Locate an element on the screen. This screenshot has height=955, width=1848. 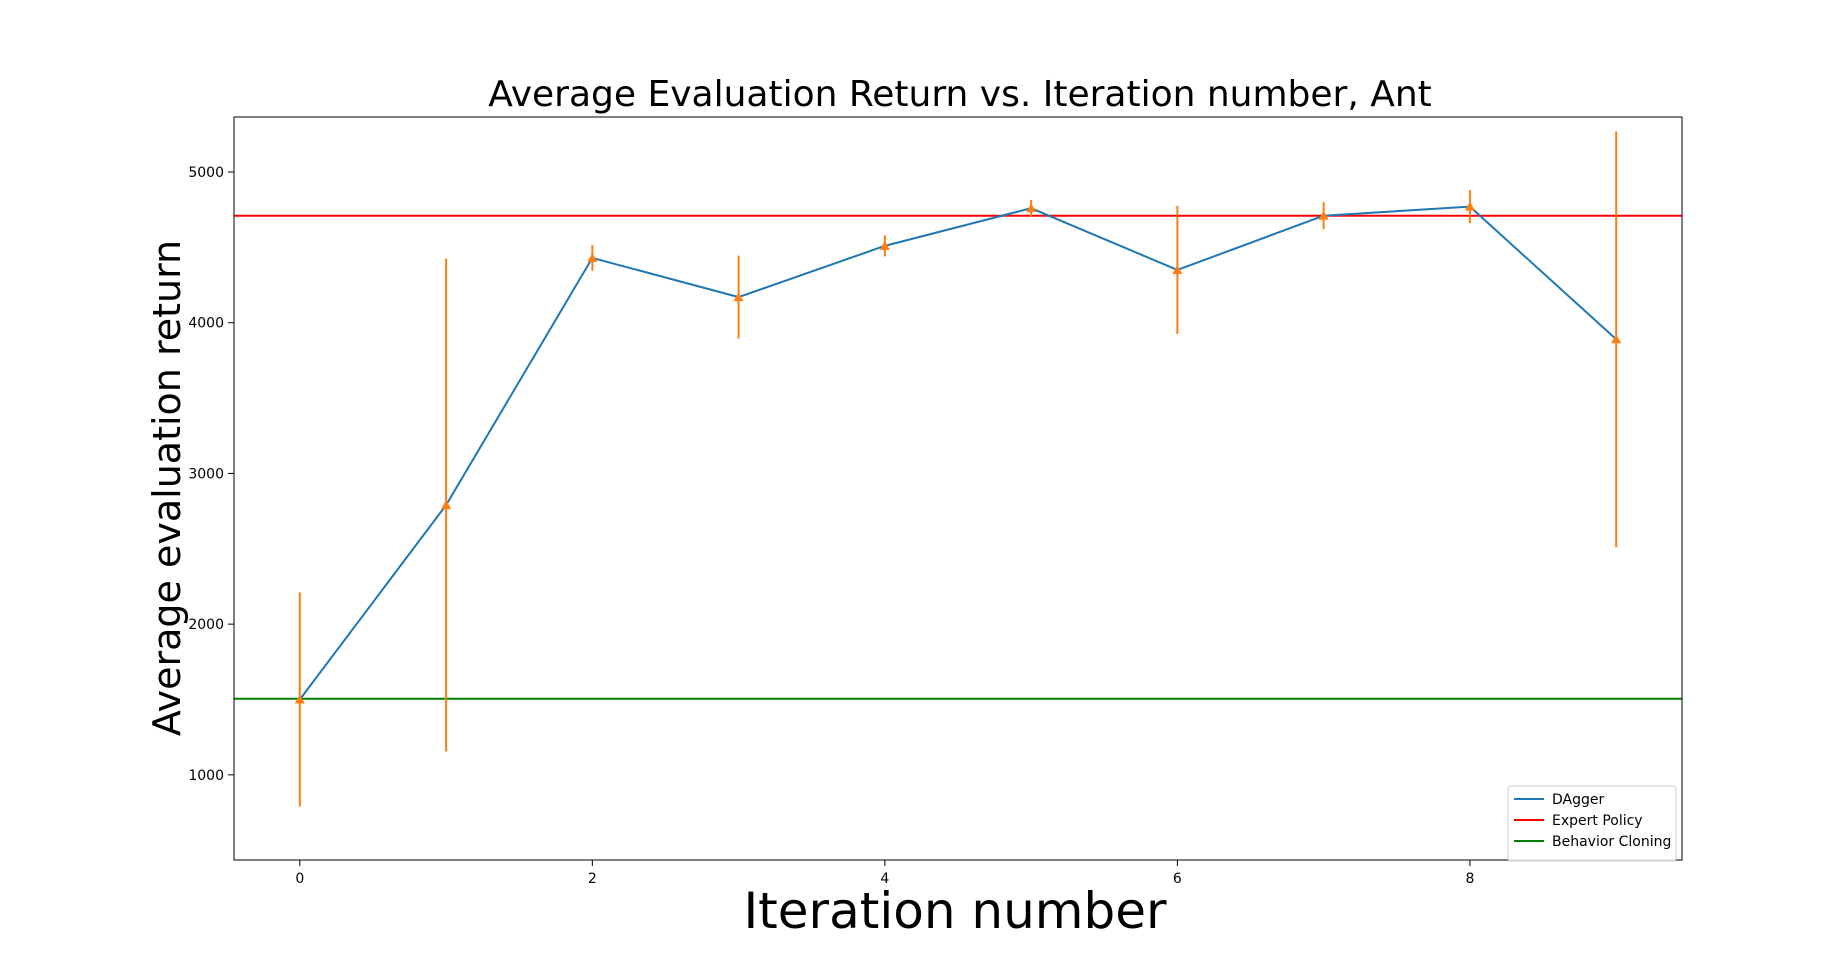
y-tick-label: 5000 is located at coordinates (206, 173).